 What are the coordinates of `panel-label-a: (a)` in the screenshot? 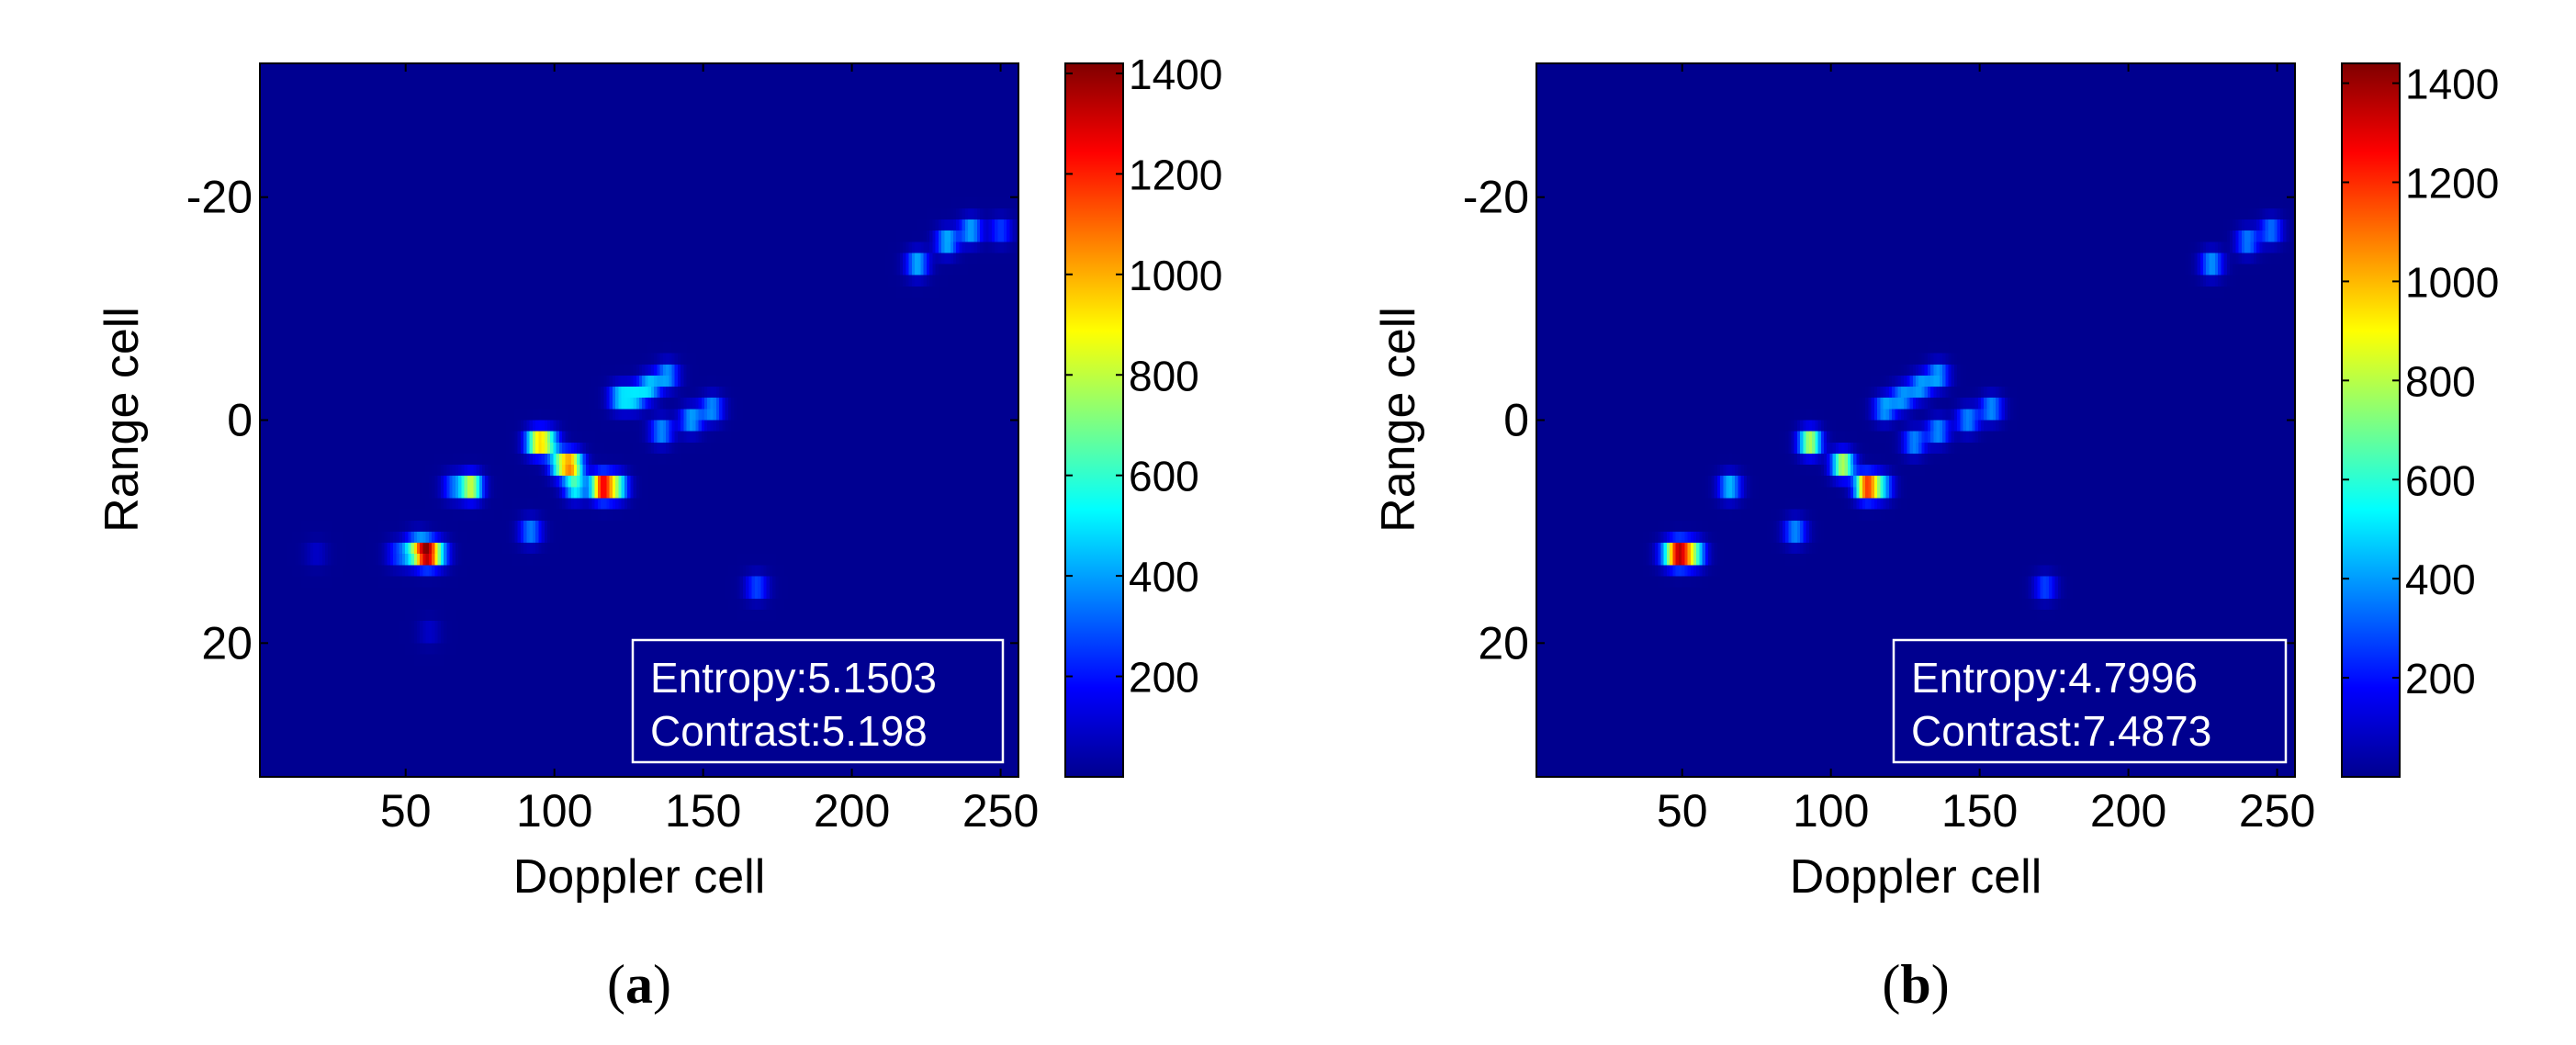 It's located at (639, 984).